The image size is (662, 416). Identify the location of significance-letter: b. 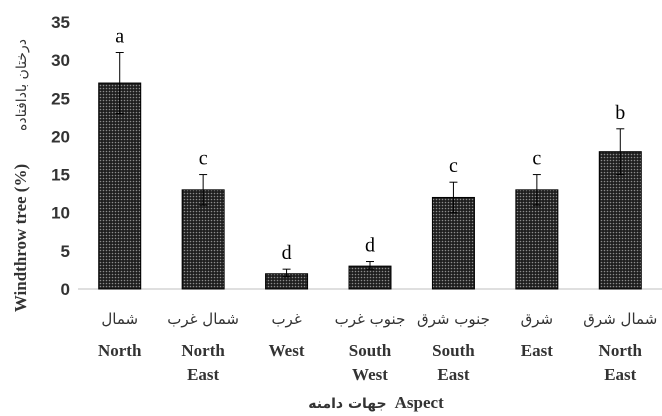
(620, 113).